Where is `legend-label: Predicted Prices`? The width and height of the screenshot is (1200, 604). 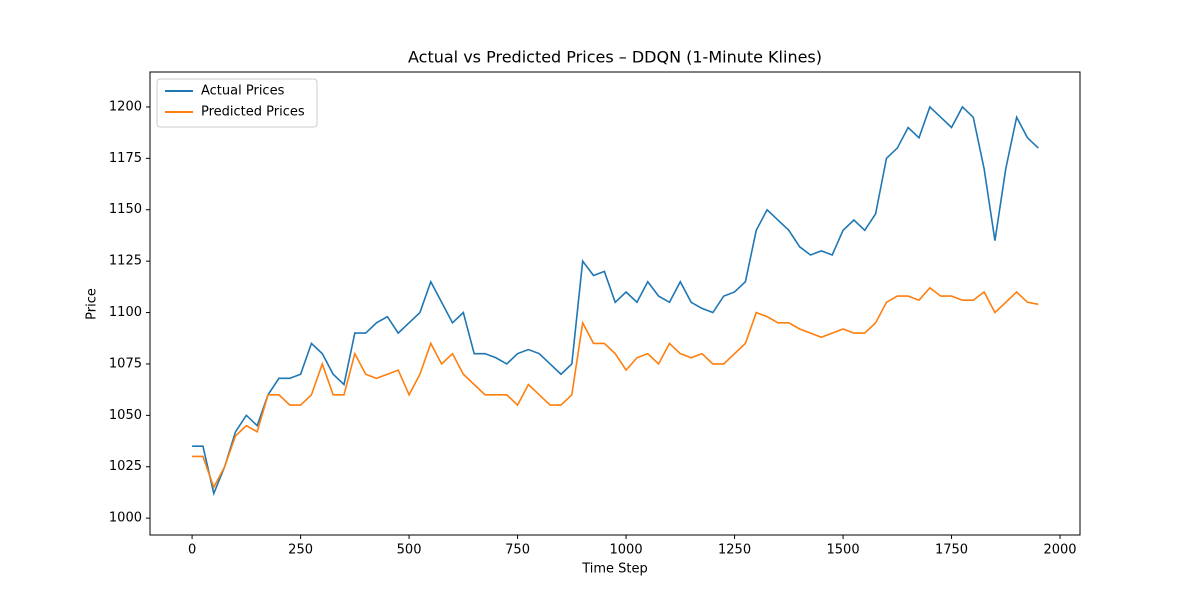
legend-label: Predicted Prices is located at coordinates (253, 112).